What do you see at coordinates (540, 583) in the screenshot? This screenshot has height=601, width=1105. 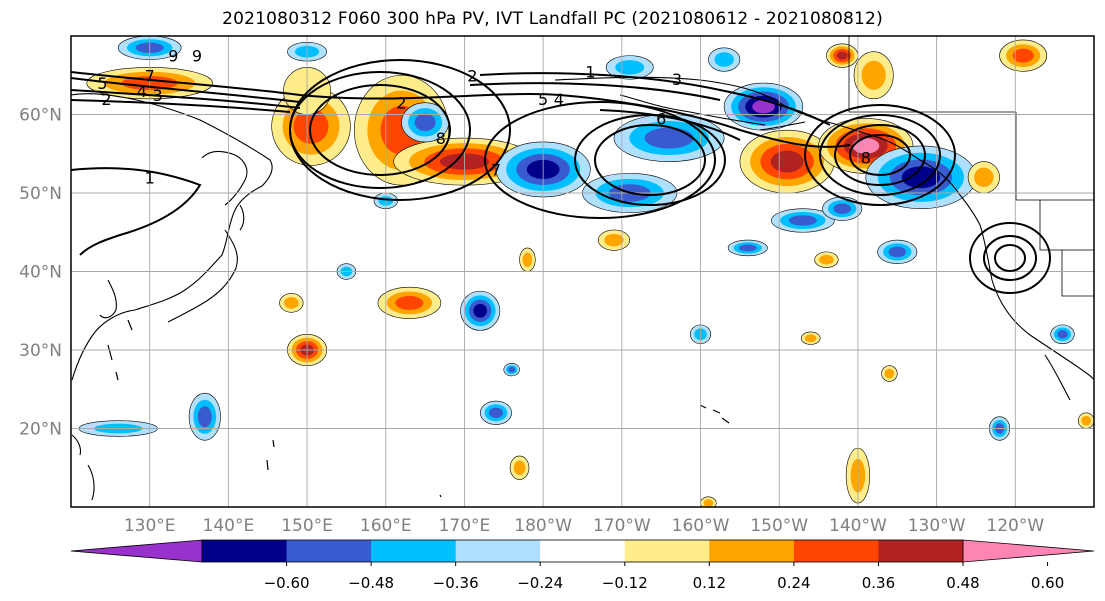 I see `colorbar-tick-label: −0.24` at bounding box center [540, 583].